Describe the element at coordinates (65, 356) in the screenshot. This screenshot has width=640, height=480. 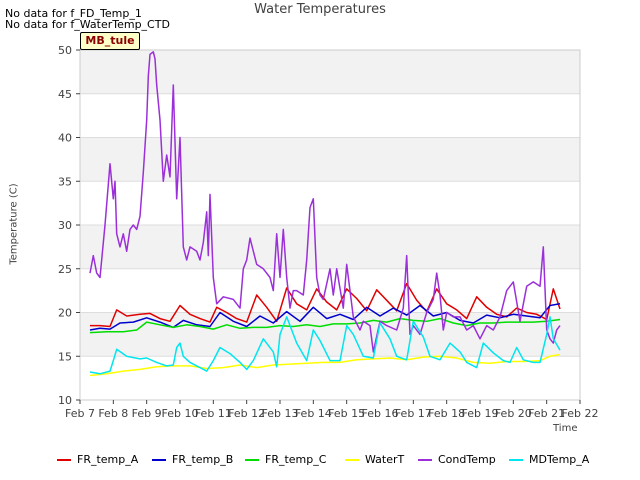
I see `y-tick-label: 15` at that location.